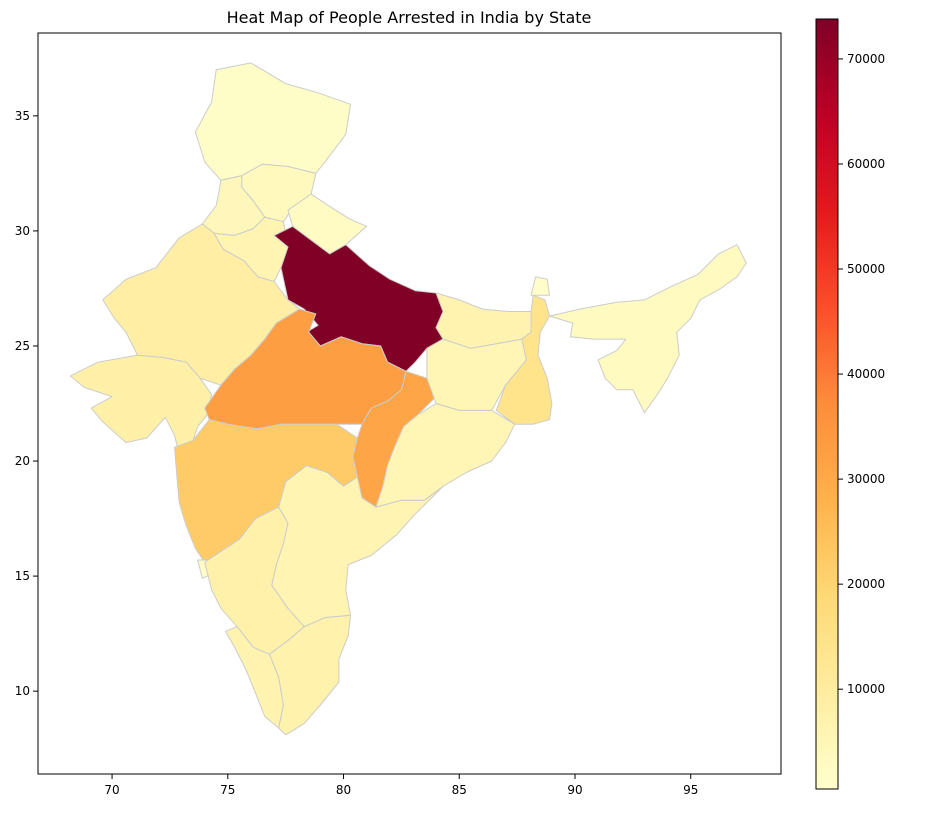  What do you see at coordinates (357, 546) in the screenshot?
I see `region-andhra-telangana` at bounding box center [357, 546].